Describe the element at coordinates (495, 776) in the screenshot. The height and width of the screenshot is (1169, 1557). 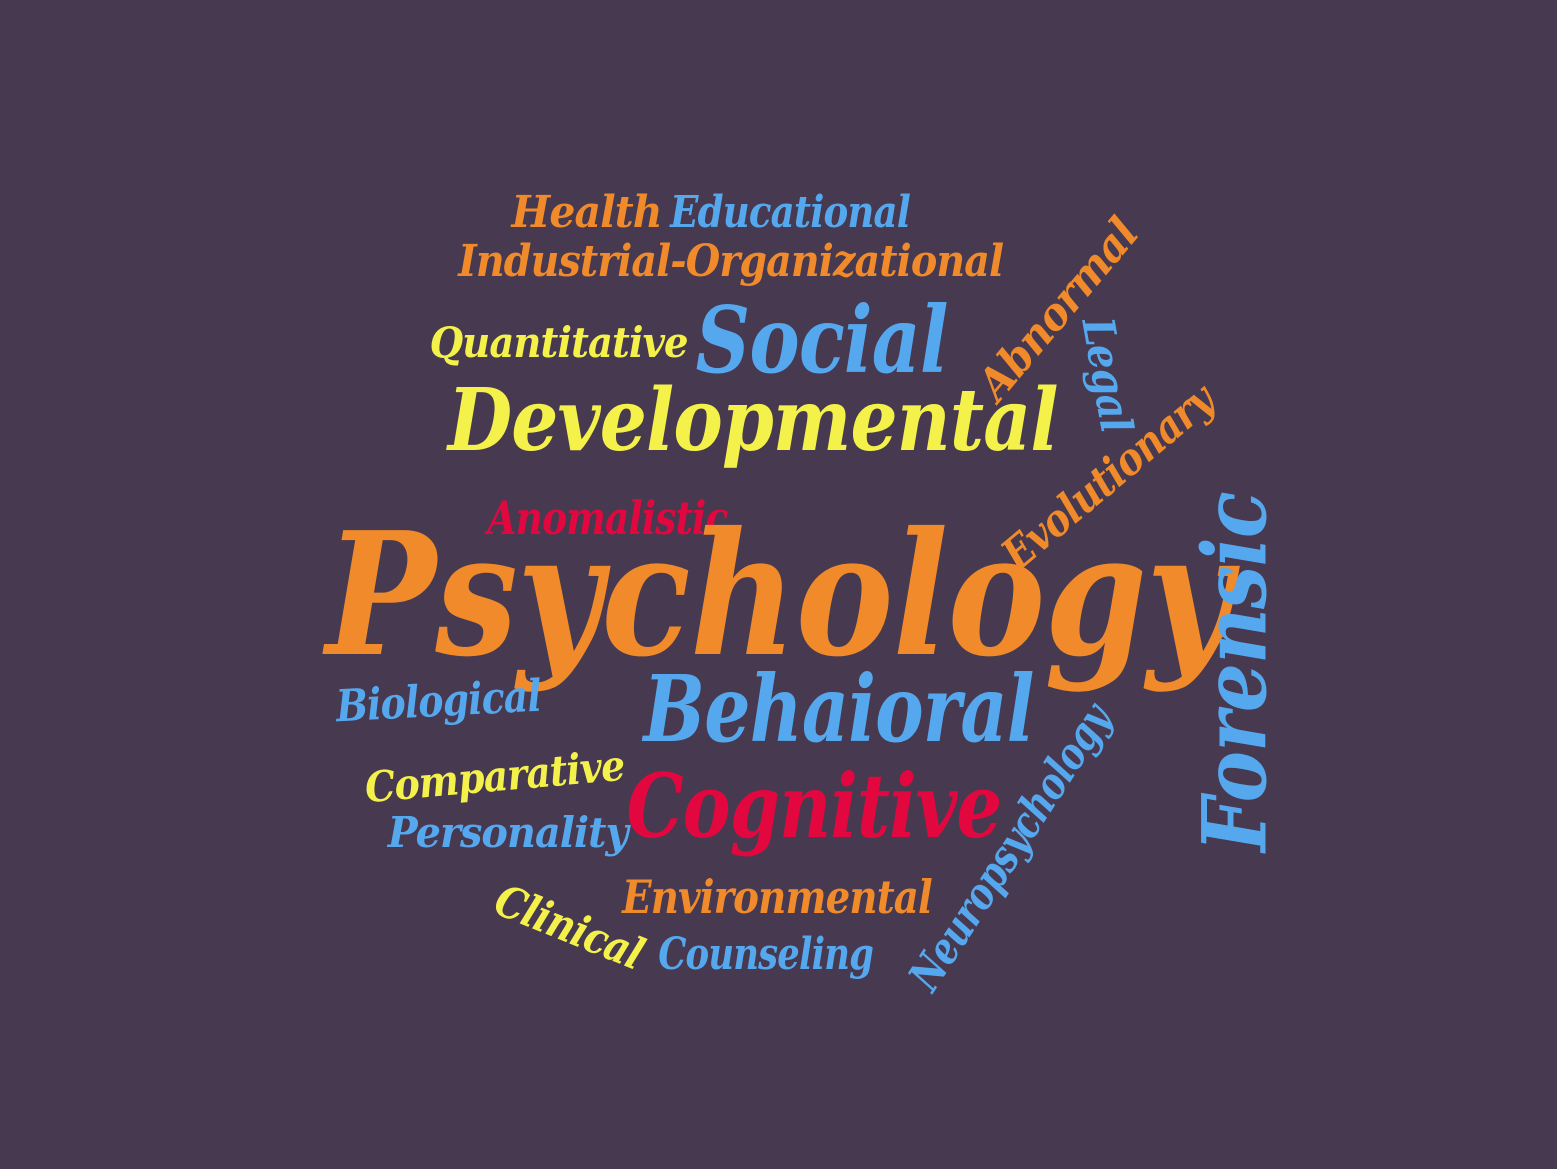
I see `word-comparative: Comparative` at that location.